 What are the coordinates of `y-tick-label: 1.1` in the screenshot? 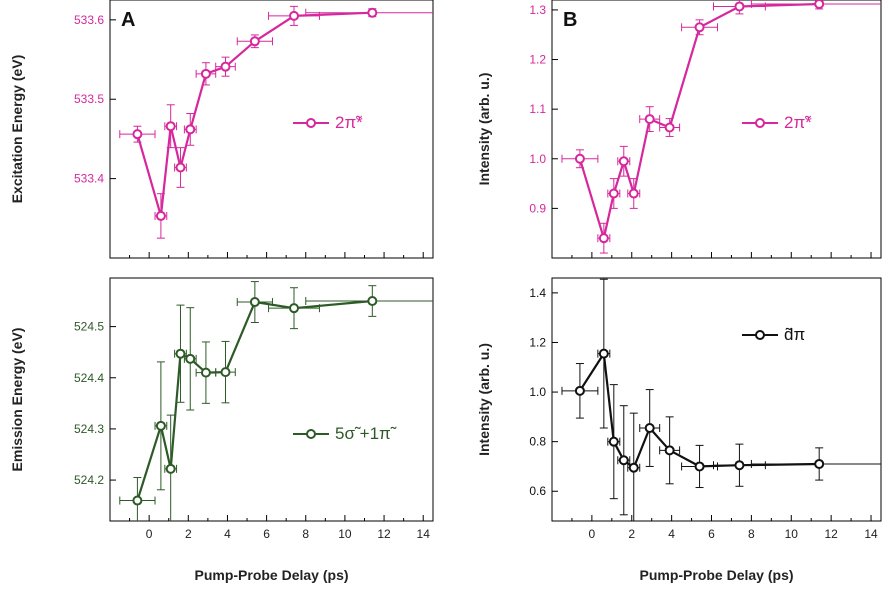 It's located at (537, 109).